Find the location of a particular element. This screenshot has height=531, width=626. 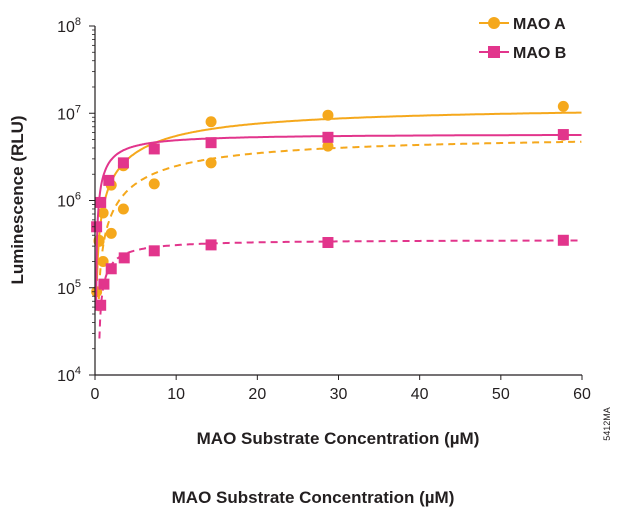

legend-label: MAO A is located at coordinates (539, 24).